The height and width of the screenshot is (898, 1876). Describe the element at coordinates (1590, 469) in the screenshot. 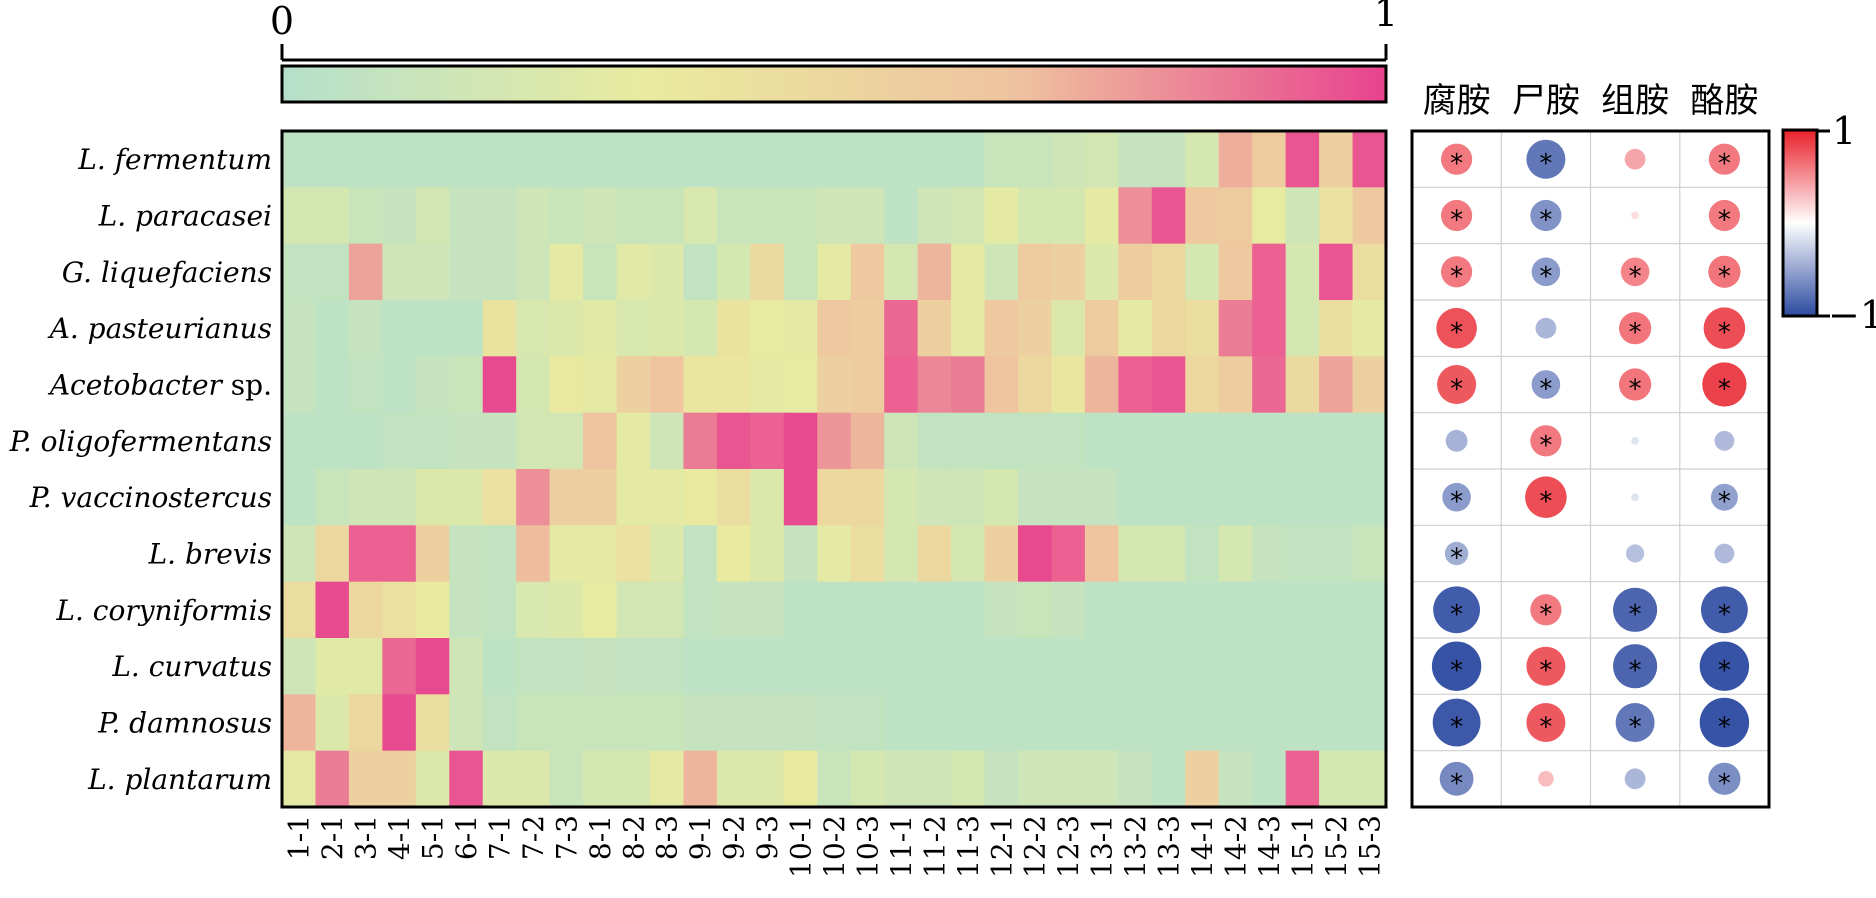

I see `correlation-frame` at that location.